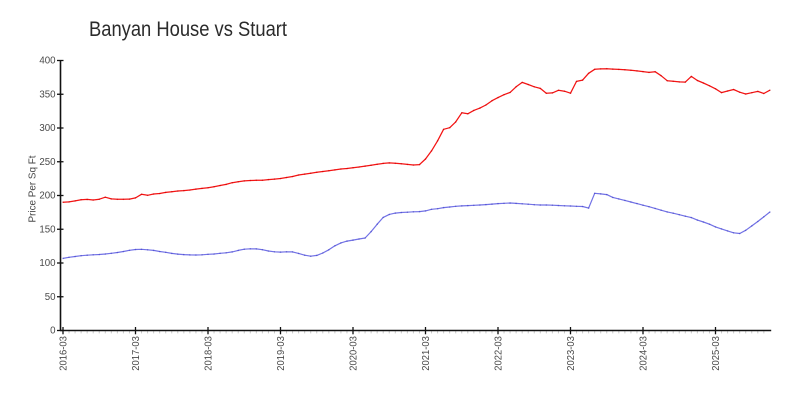 The height and width of the screenshot is (400, 800). I want to click on svg-text: 250, so click(47, 162).